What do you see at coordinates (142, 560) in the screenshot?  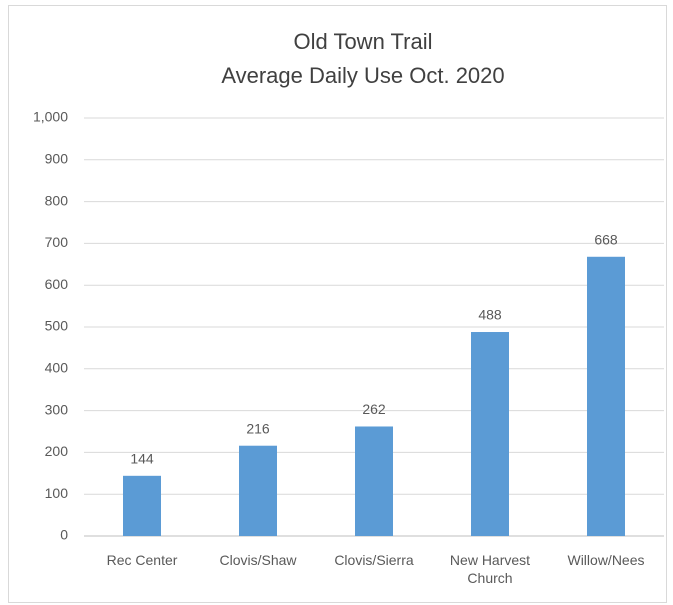 I see `x-tick-label: Rec Center` at bounding box center [142, 560].